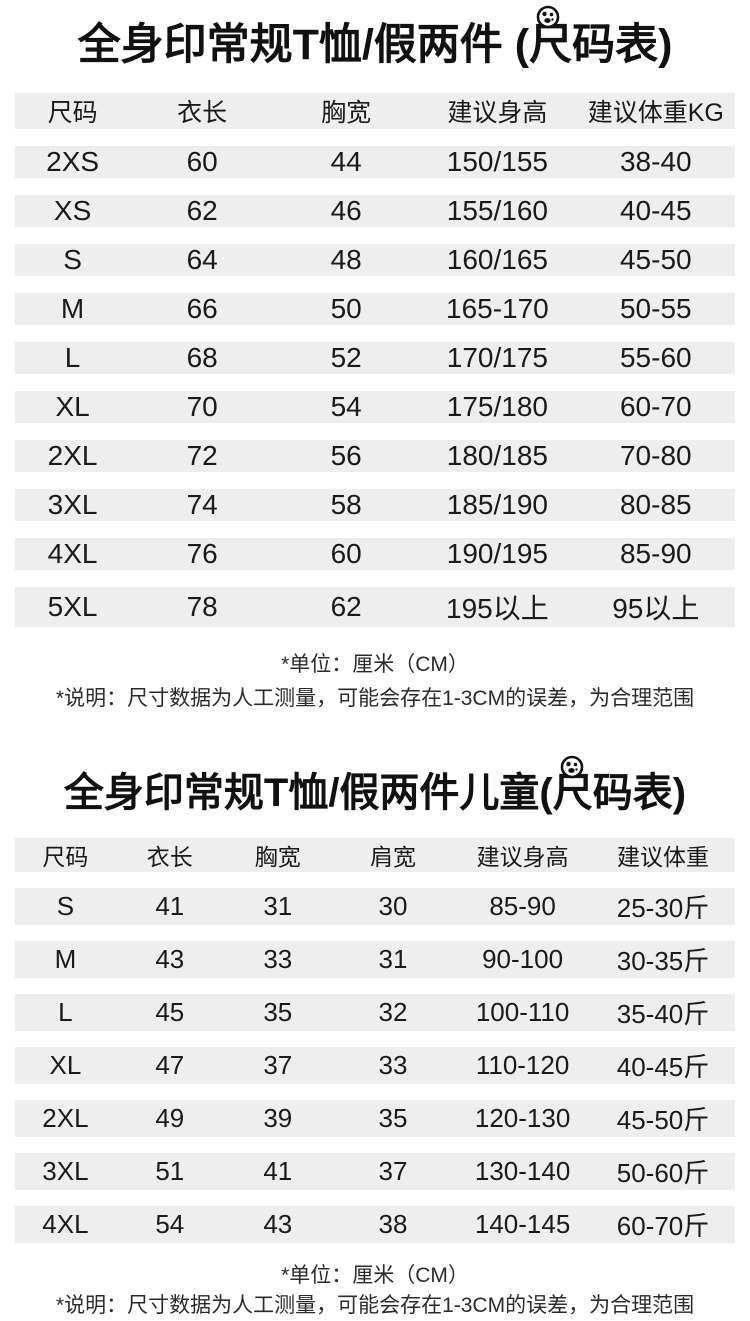 The image size is (750, 1321). What do you see at coordinates (497, 358) in the screenshot?
I see `cell: 170/175` at bounding box center [497, 358].